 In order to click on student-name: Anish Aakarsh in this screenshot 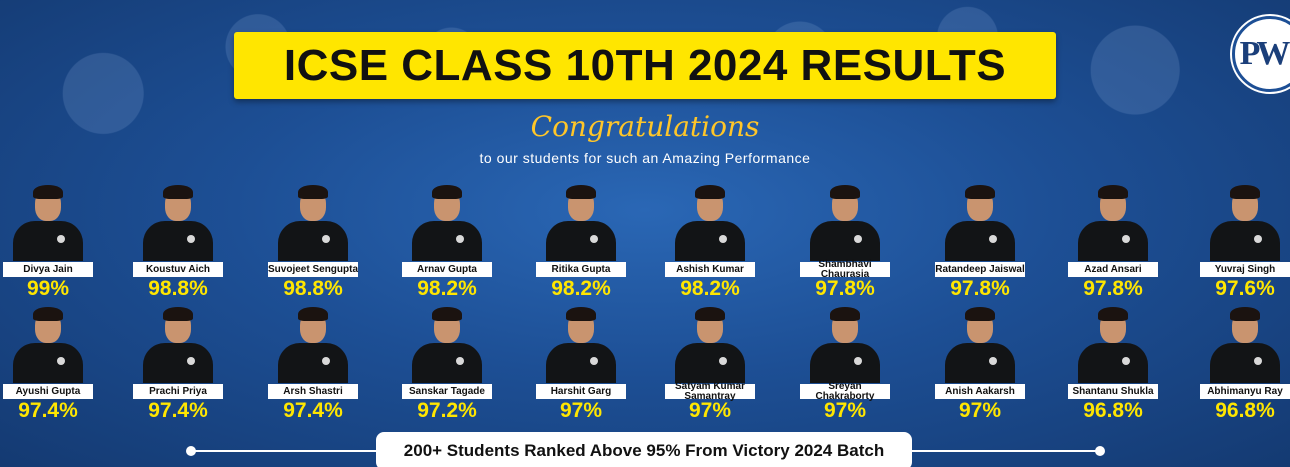, I will do `click(980, 391)`.